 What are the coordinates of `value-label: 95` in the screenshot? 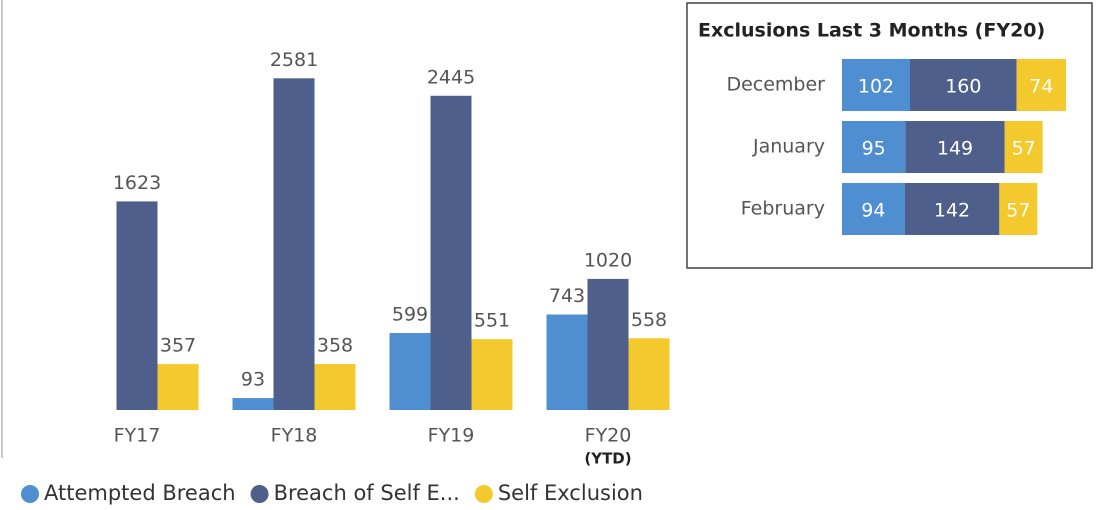 It's located at (874, 149).